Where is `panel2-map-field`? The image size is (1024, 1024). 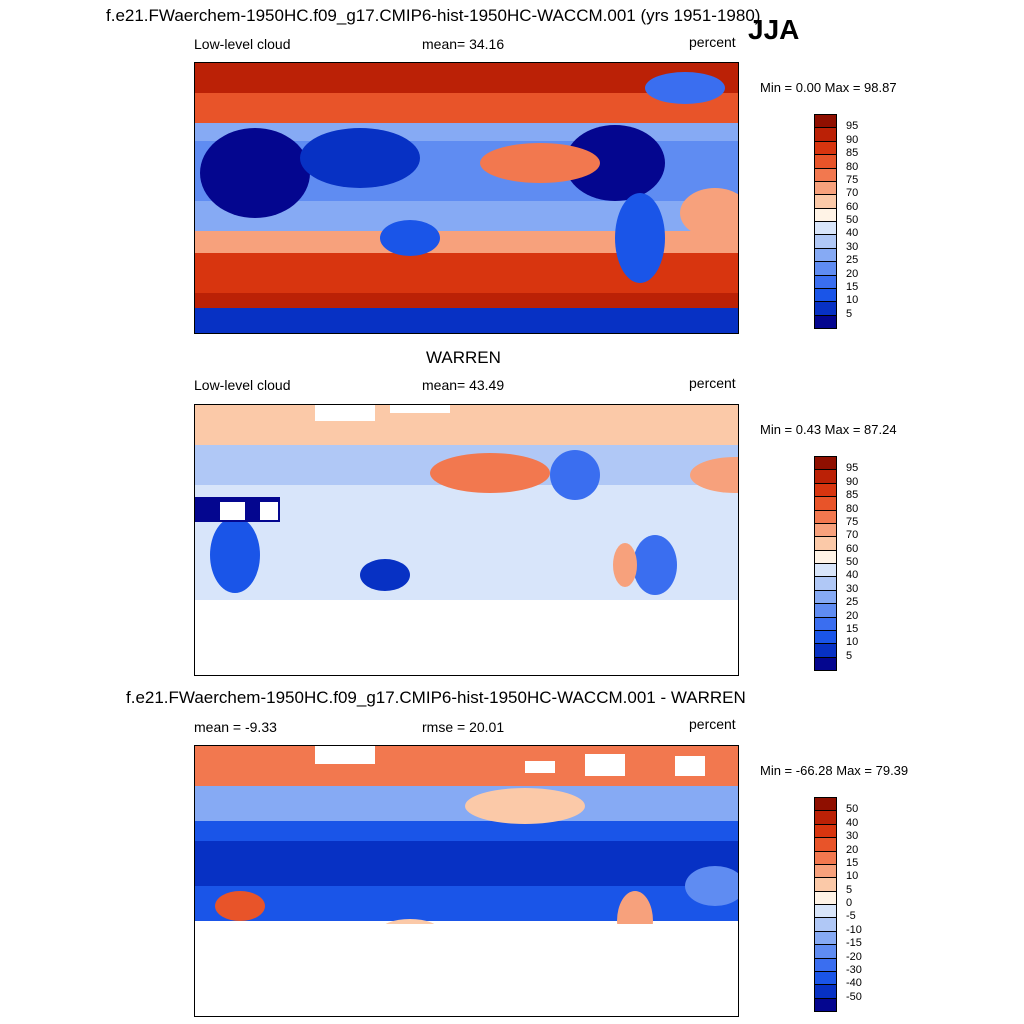
panel2-map-field is located at coordinates (466, 540).